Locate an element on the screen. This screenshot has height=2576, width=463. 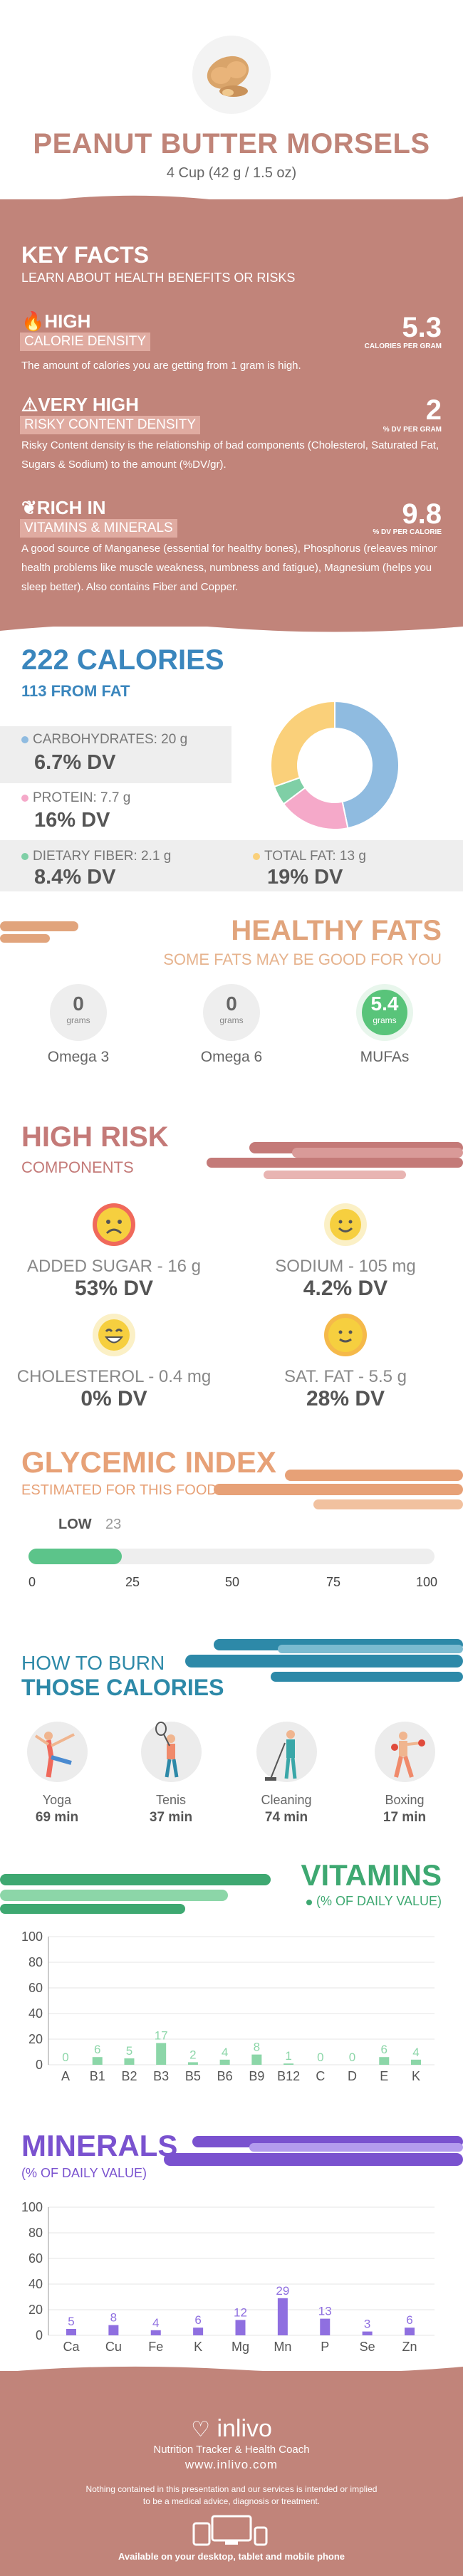
risk-name: CHOLESTEROL - 0.4 mg is located at coordinates (114, 1376).